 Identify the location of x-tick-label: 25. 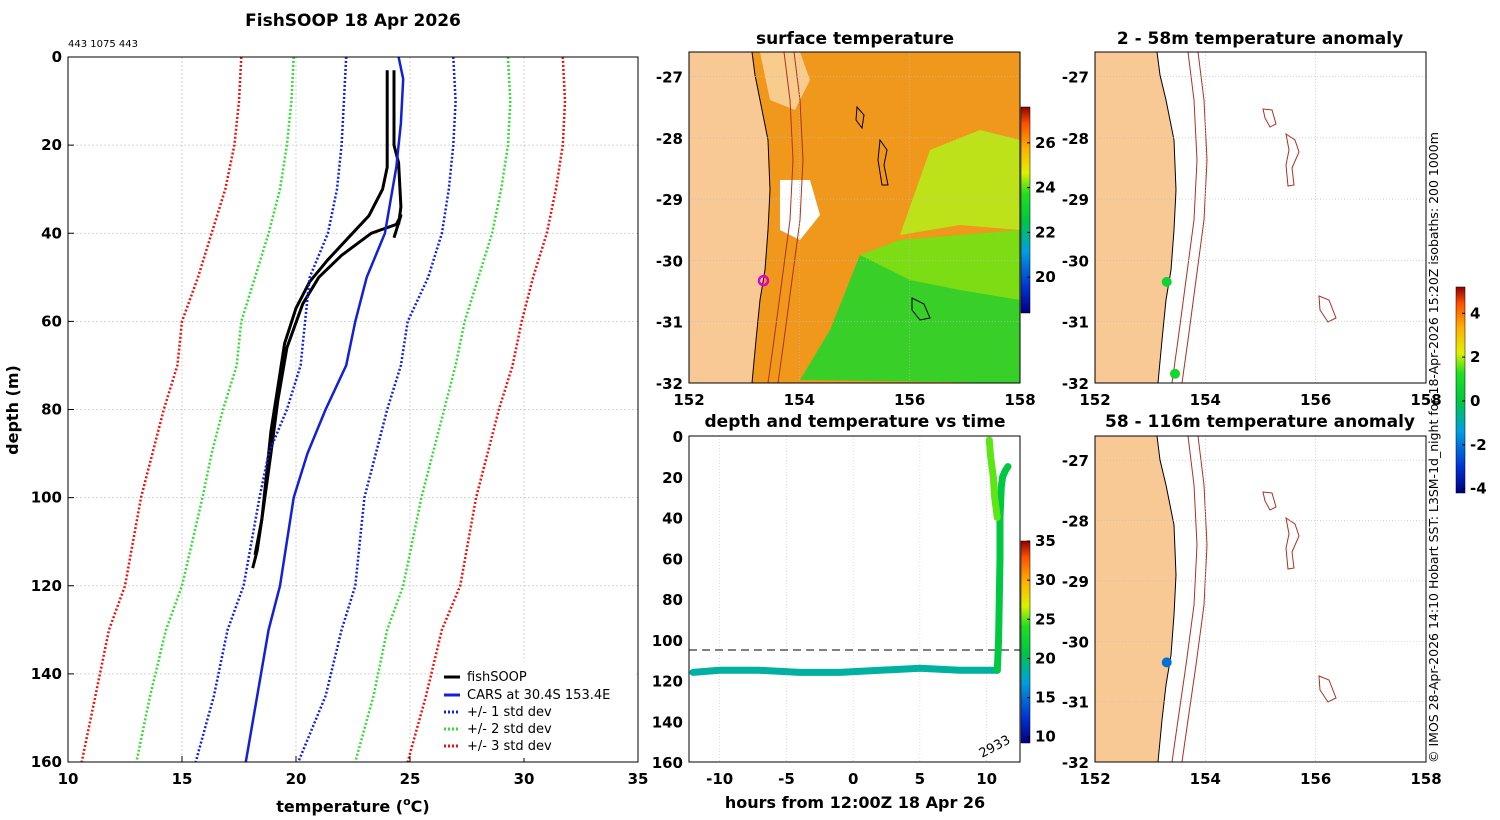
(410, 779).